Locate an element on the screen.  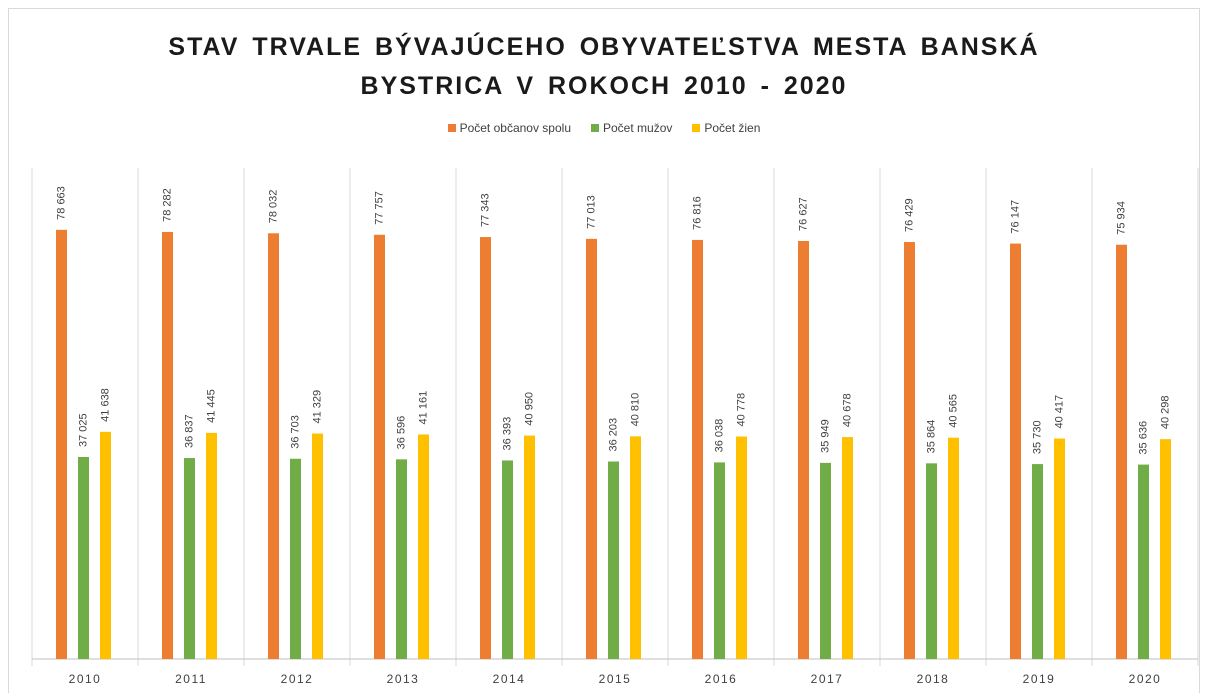
data-label: 40 298 is located at coordinates (1165, 412).